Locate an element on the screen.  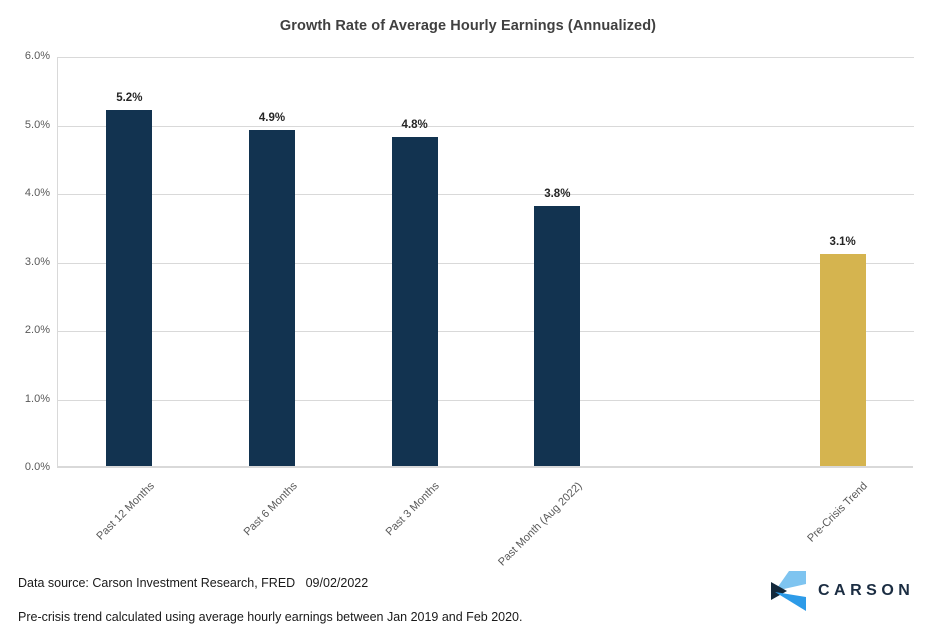
carson-logo-icon is located at coordinates (788, 591).